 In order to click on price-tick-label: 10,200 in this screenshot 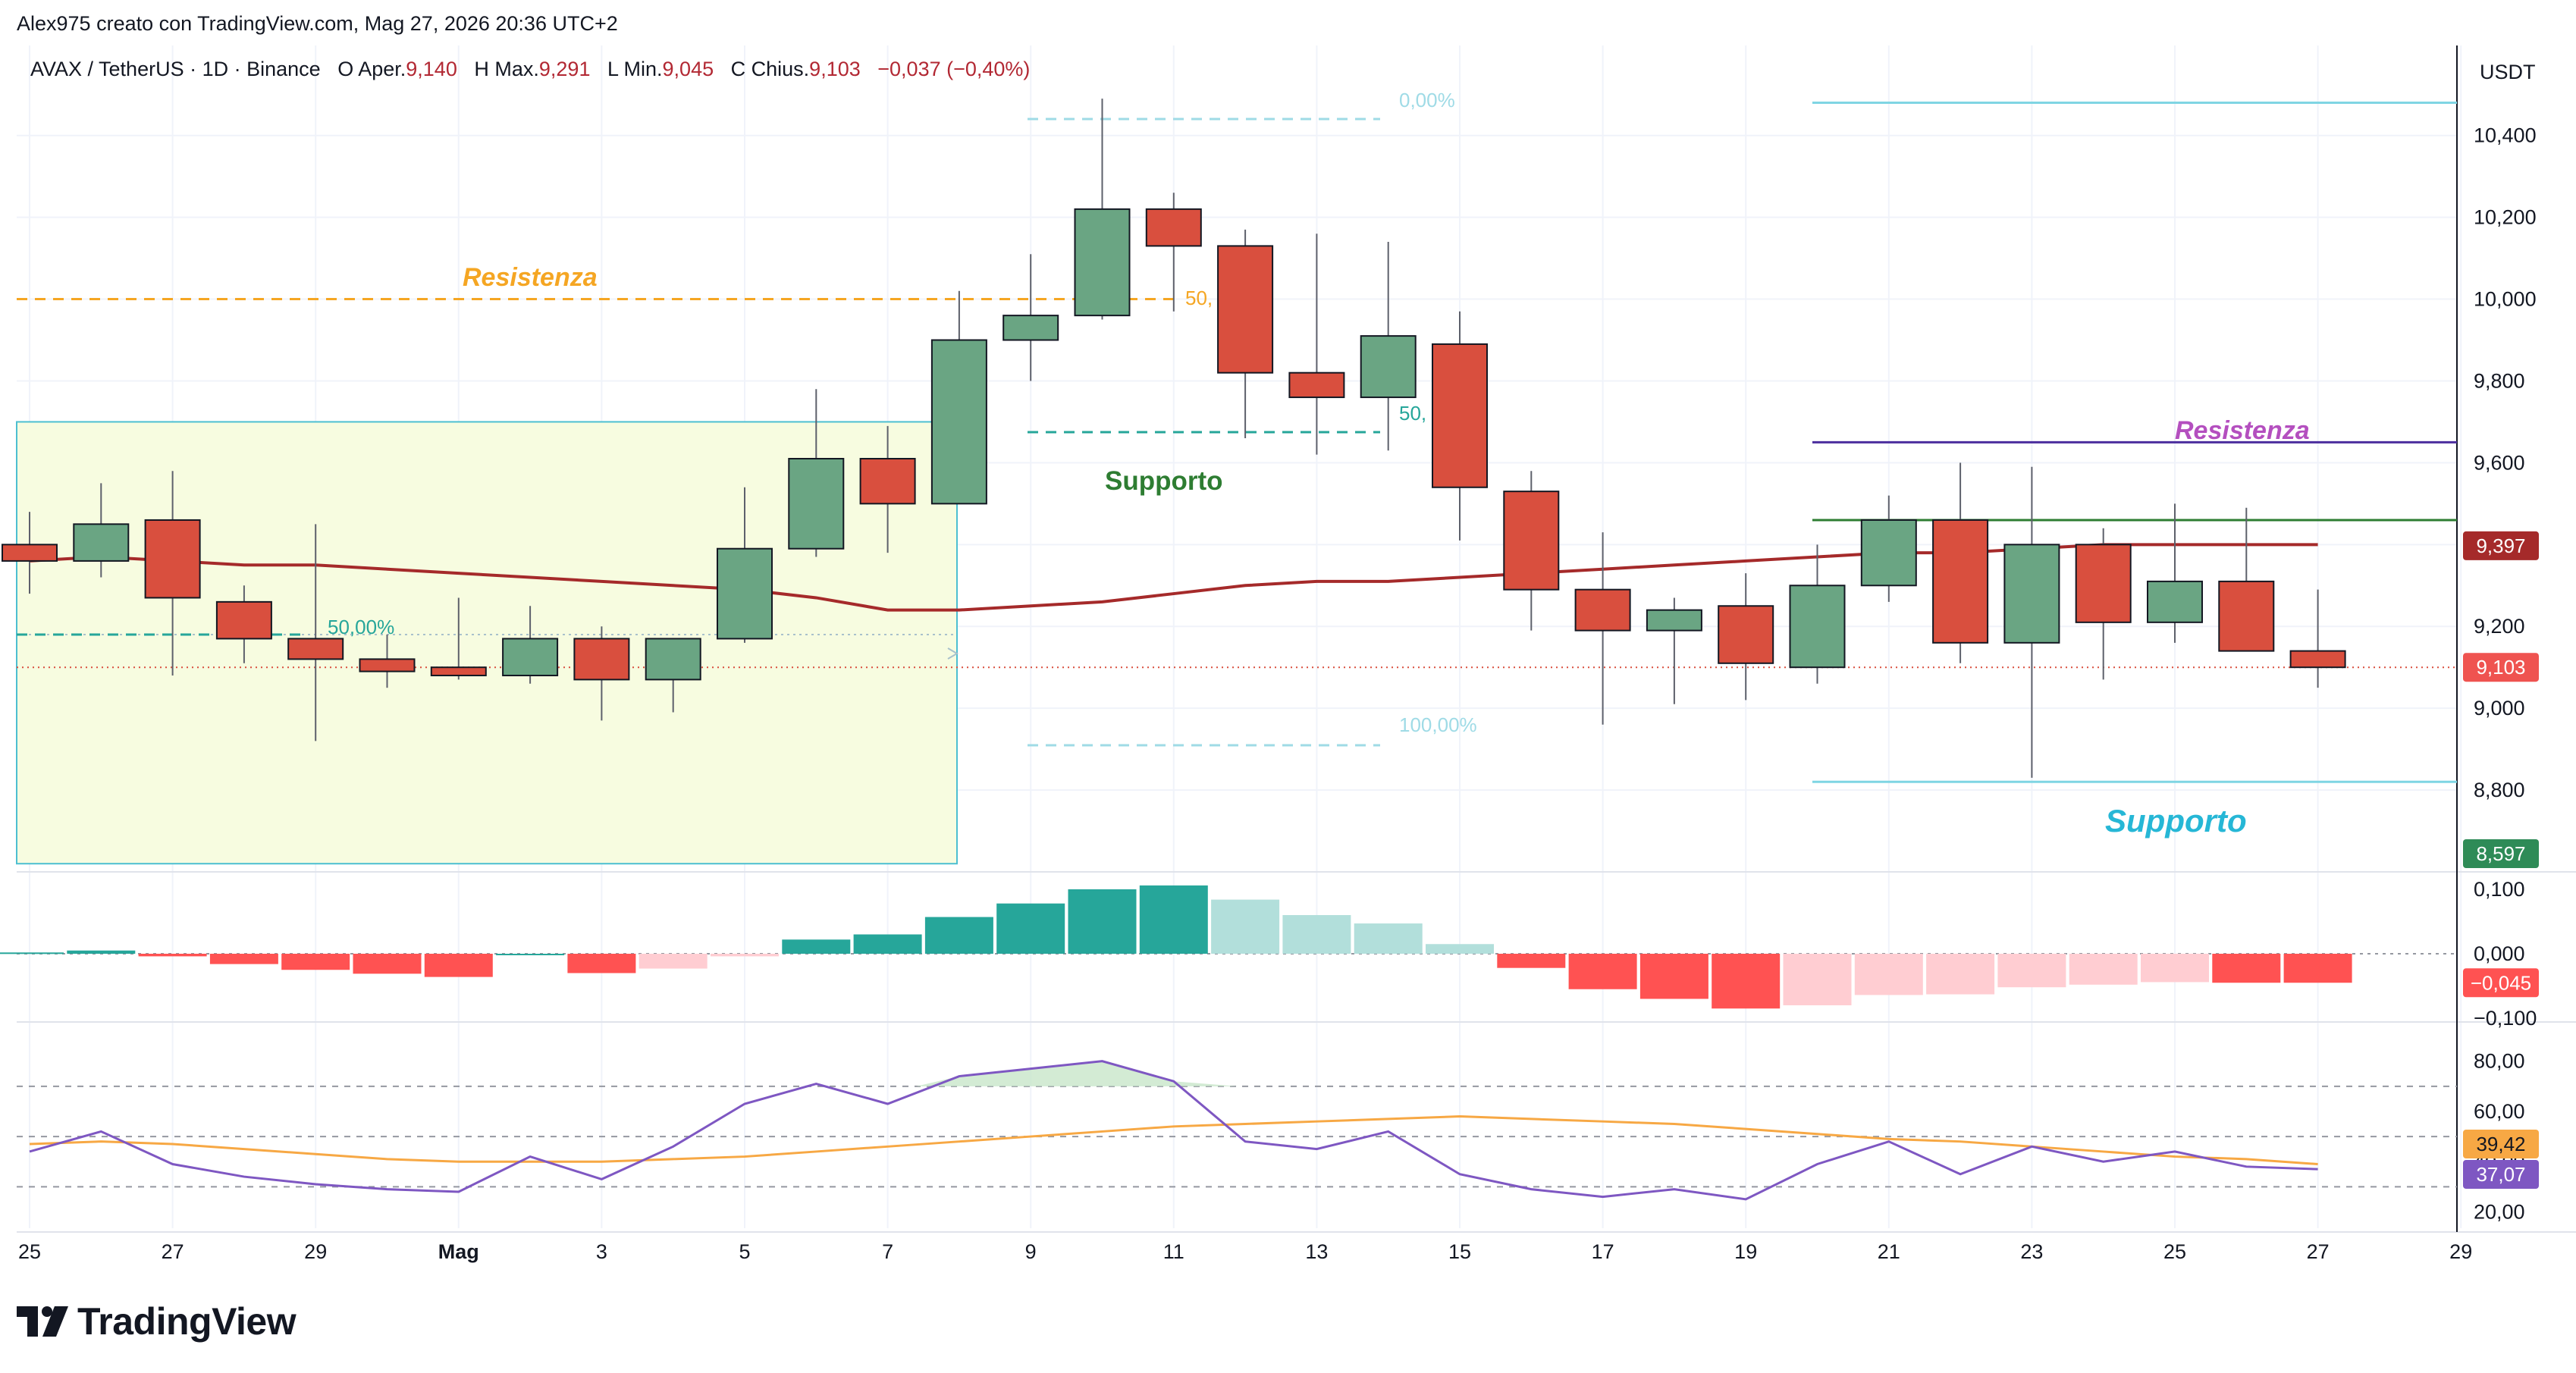, I will do `click(2505, 217)`.